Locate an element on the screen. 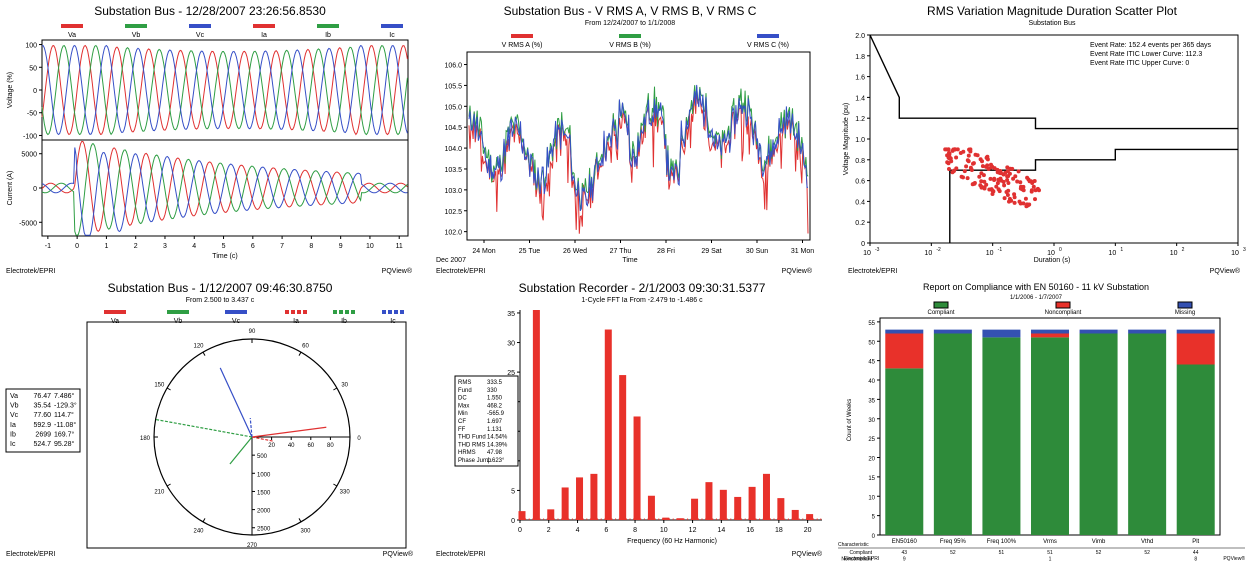  y-tick-label: 0.2 is located at coordinates (860, 223).